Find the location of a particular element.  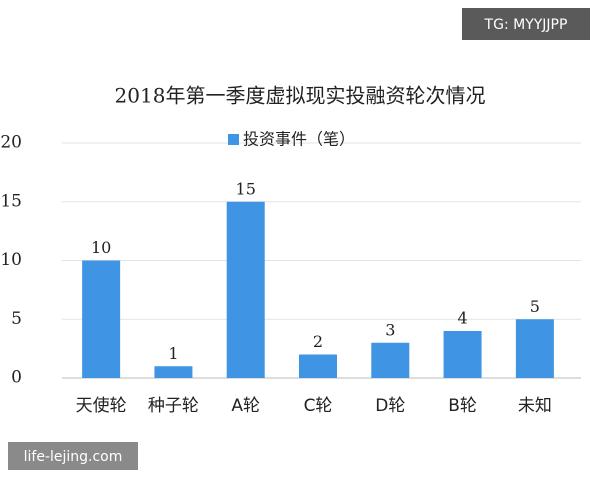

y-tick-label: 5 is located at coordinates (16, 319).